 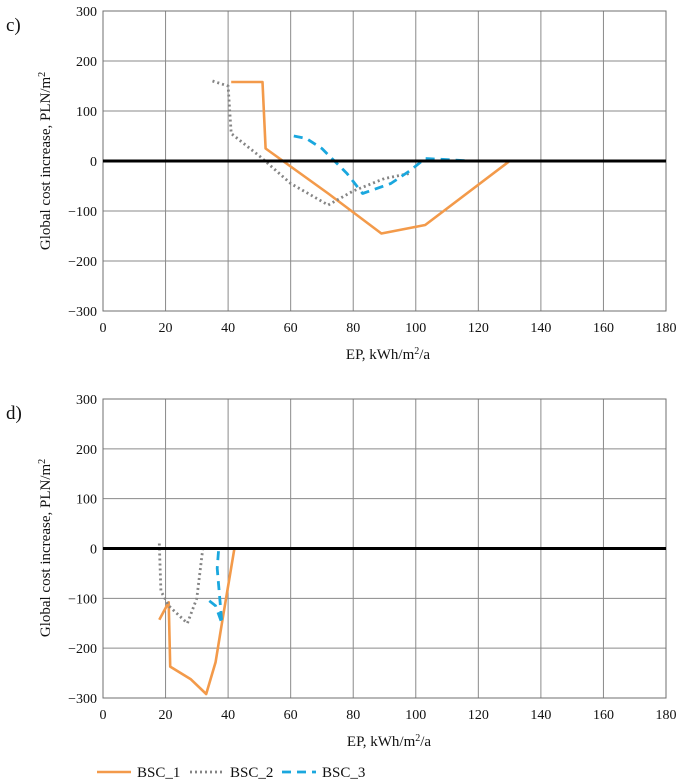 What do you see at coordinates (14, 413) in the screenshot?
I see `panel-label: d)` at bounding box center [14, 413].